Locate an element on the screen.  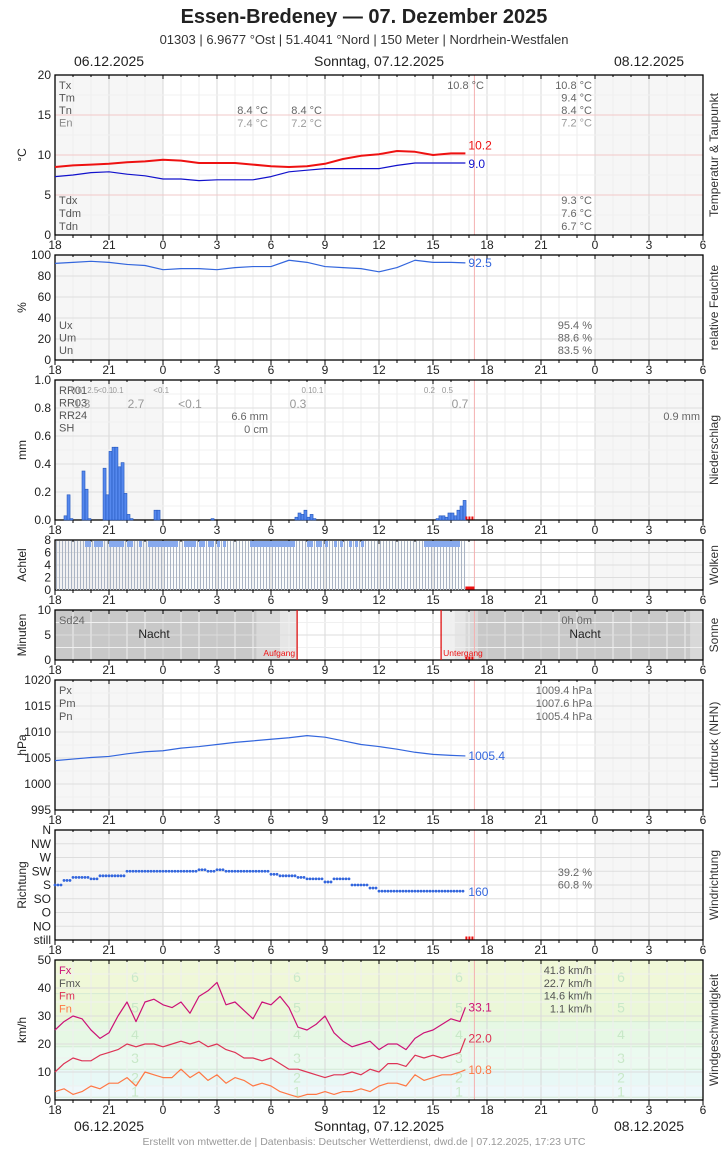
svg-text: 0 cm is located at coordinates (256, 430).